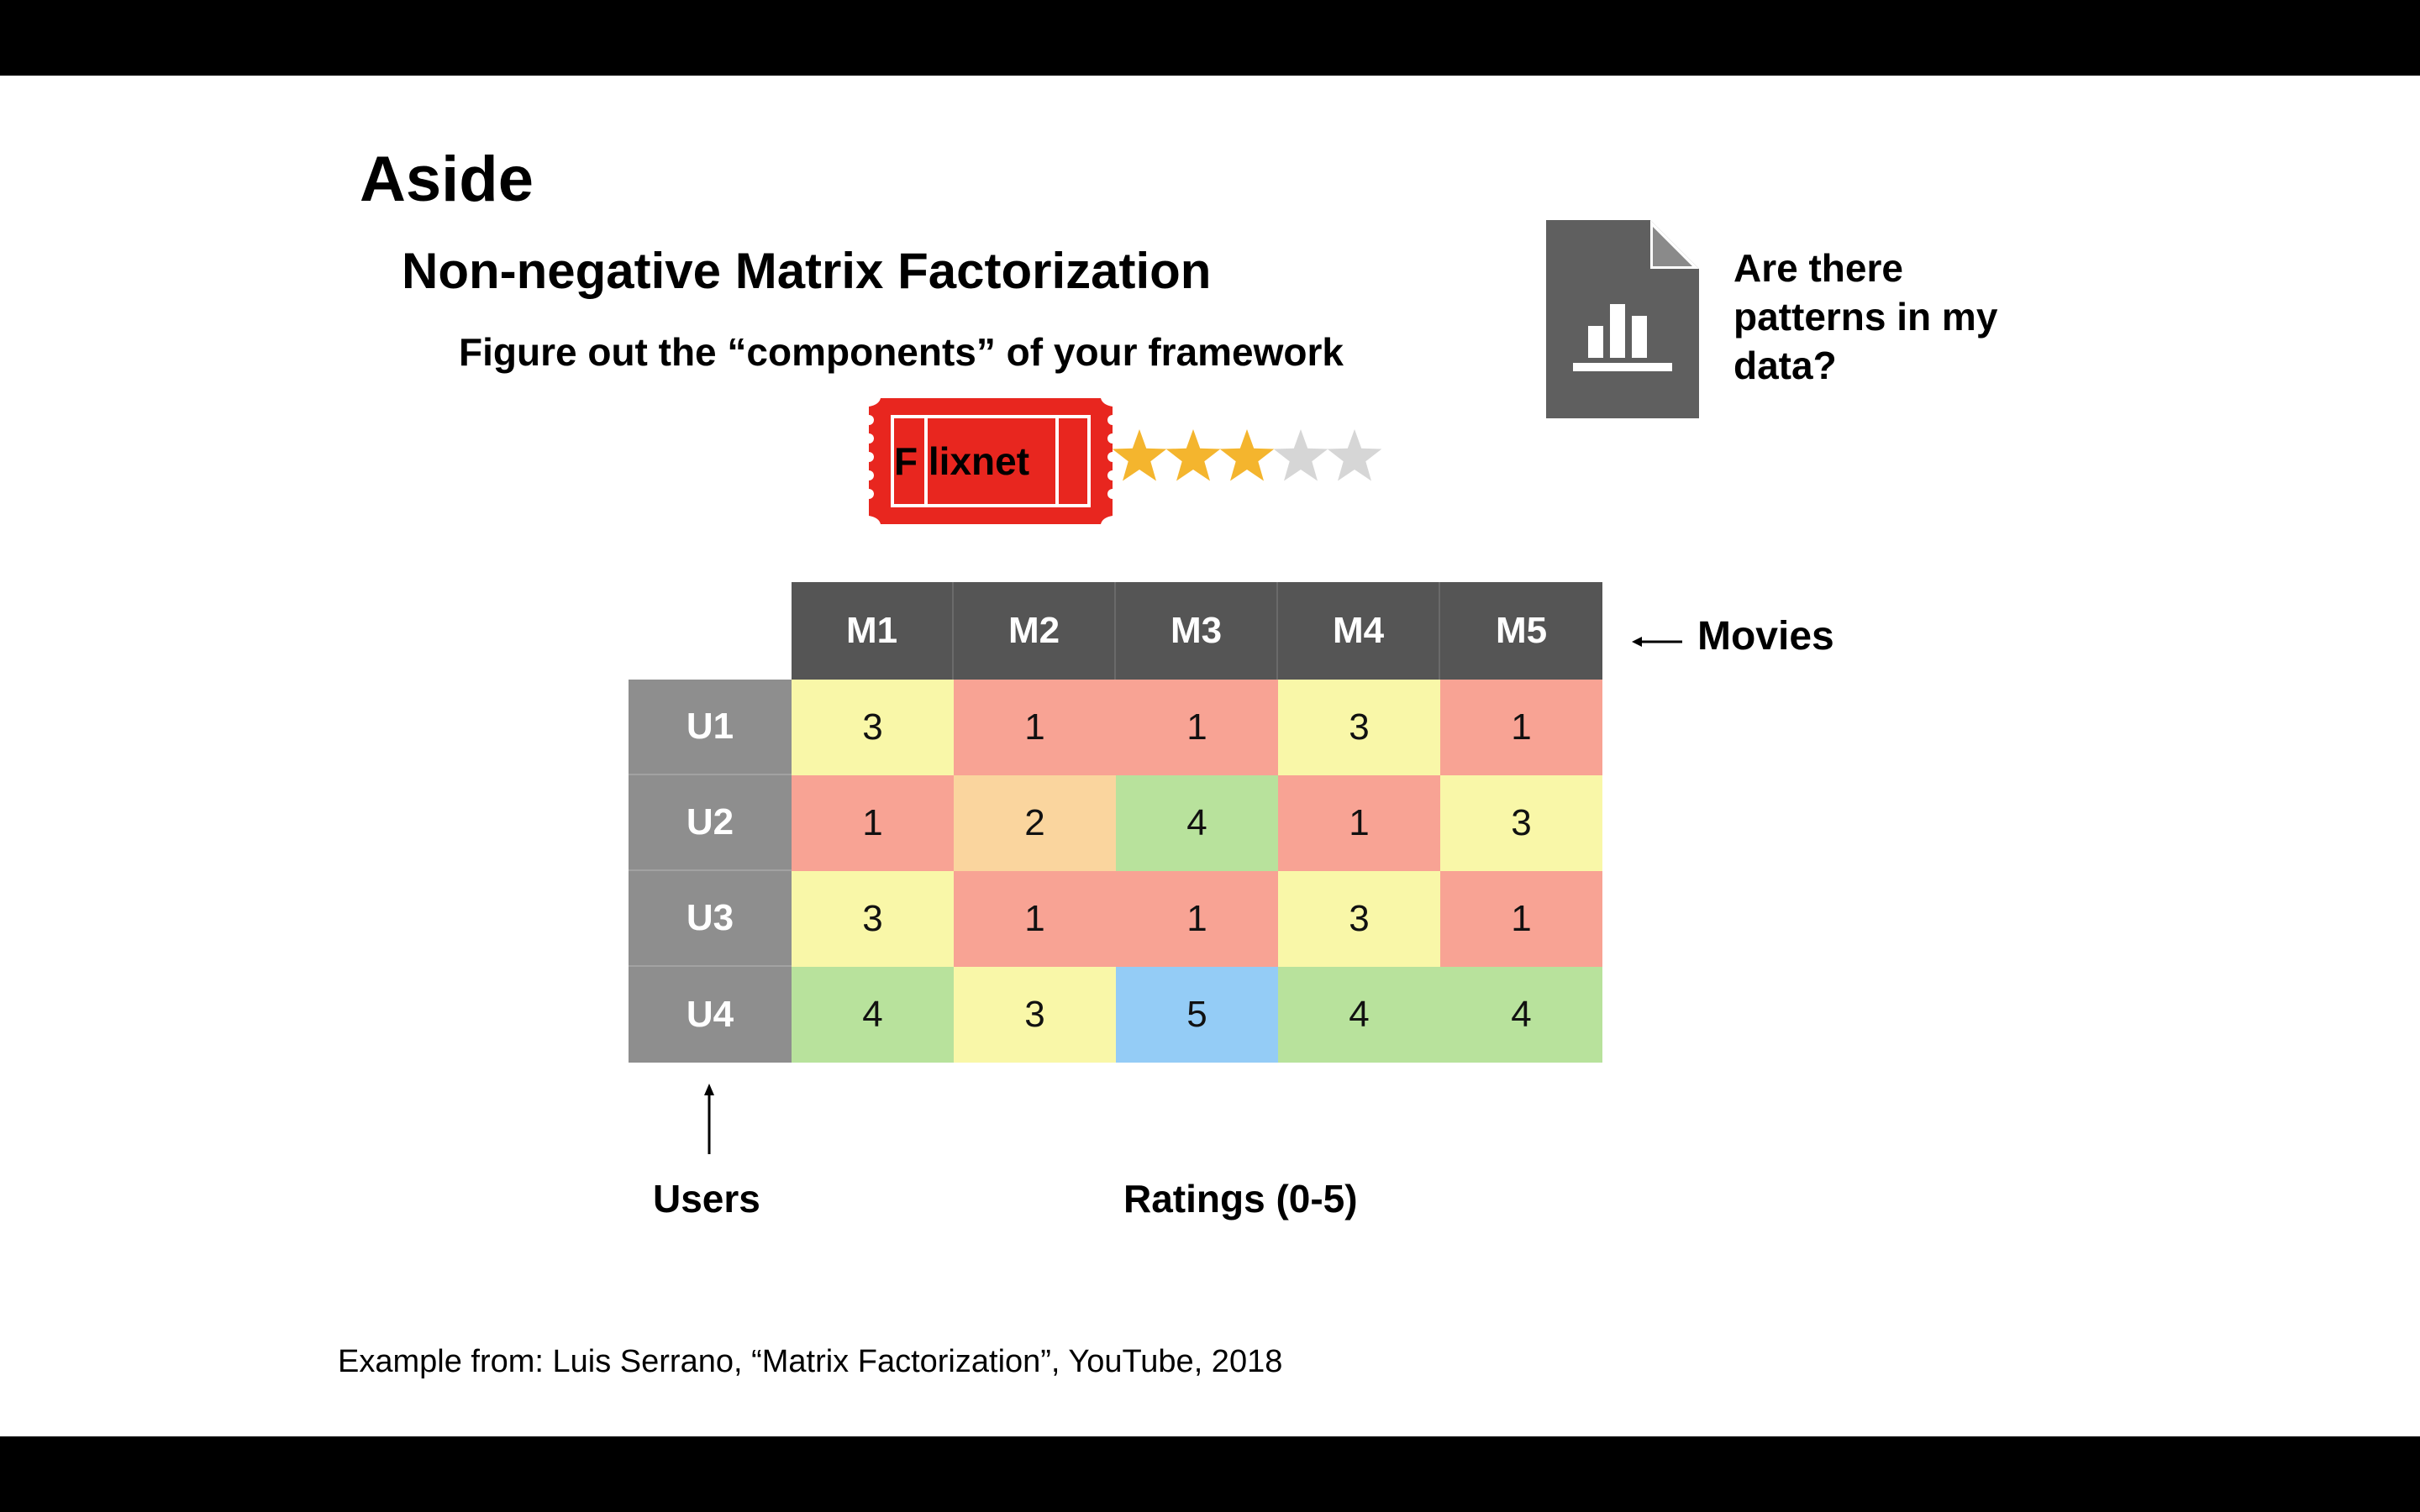 Image resolution: width=2420 pixels, height=1512 pixels. What do you see at coordinates (710, 919) in the screenshot?
I see `user-header: U3` at bounding box center [710, 919].